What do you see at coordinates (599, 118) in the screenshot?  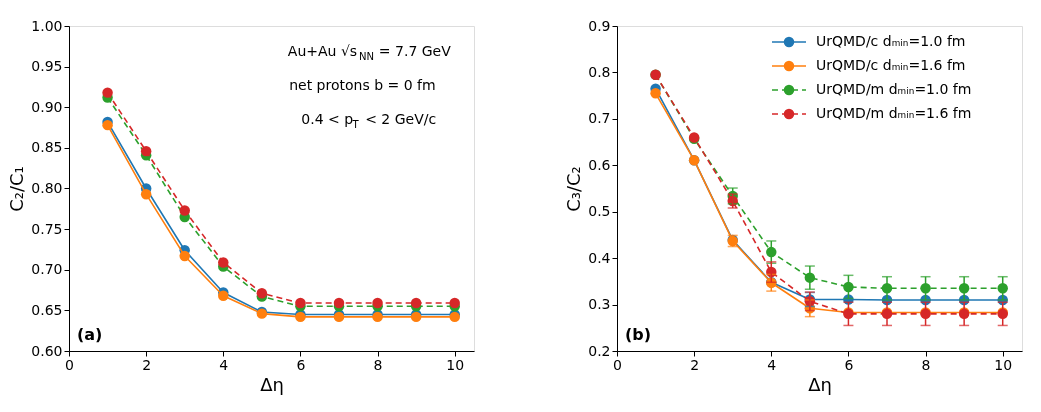 I see `y-tick-label: 0.7` at bounding box center [599, 118].